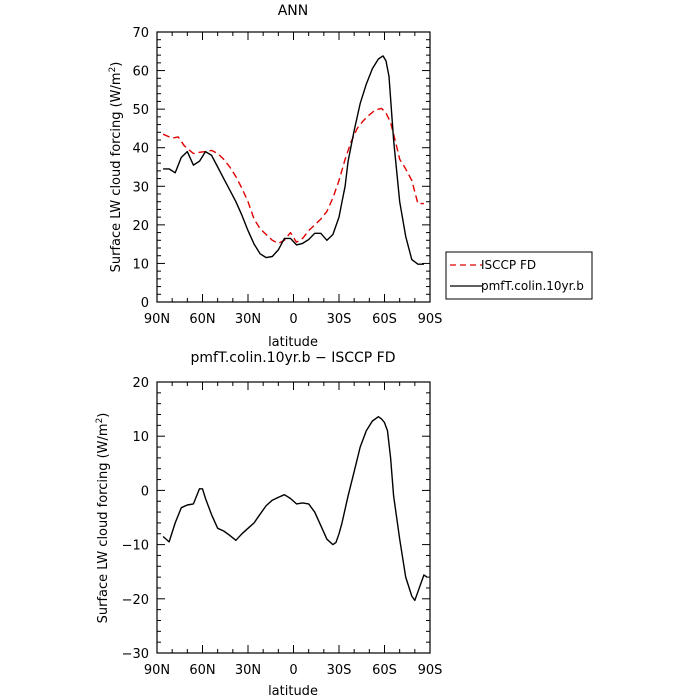 The height and width of the screenshot is (700, 700). What do you see at coordinates (103, 518) in the screenshot?
I see `bottom-y-axis-label: Surface LW cloud forcing (W/m2)` at bounding box center [103, 518].